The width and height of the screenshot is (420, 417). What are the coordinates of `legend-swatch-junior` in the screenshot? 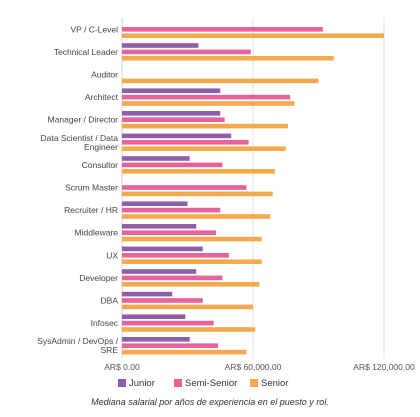 It's located at (122, 383).